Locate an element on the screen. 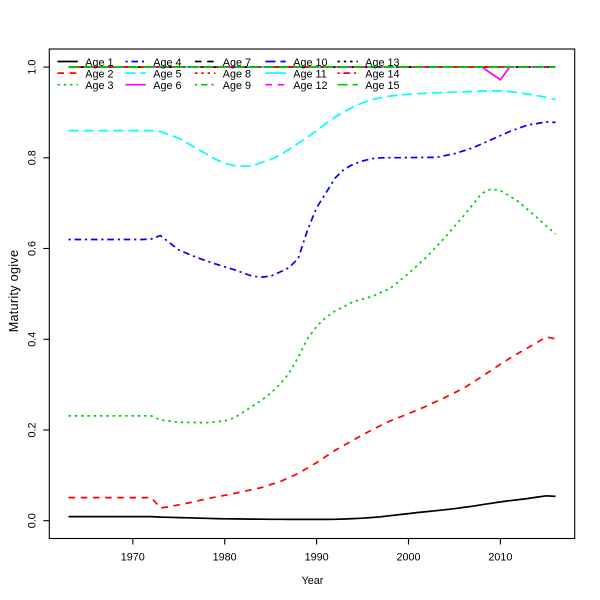  svg-text: Maturity ogive is located at coordinates (14, 291).